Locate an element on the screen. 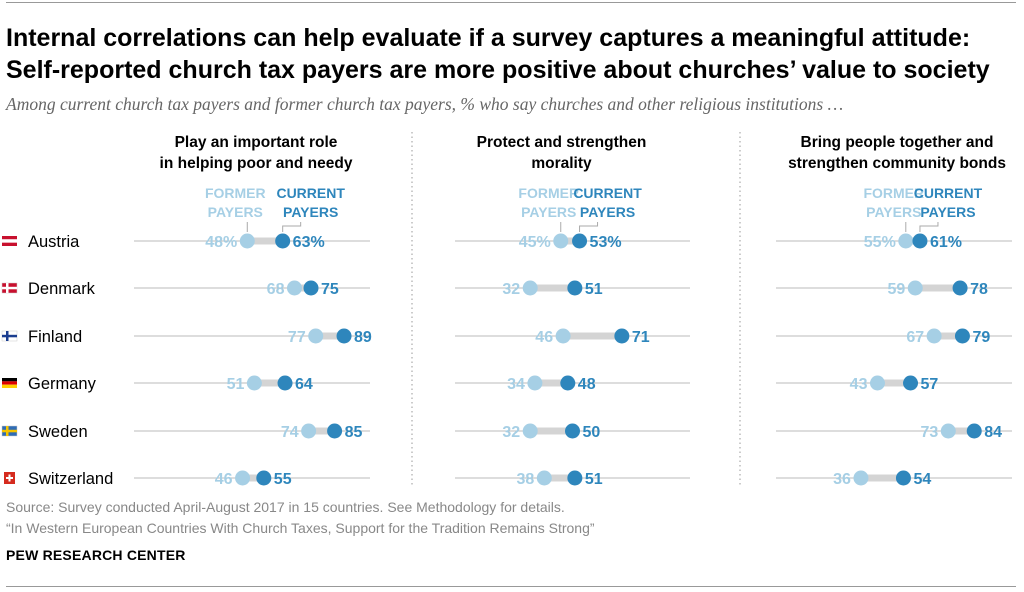 Image resolution: width=1024 pixels, height=592 pixels. former-value-label: 48% is located at coordinates (221, 242).